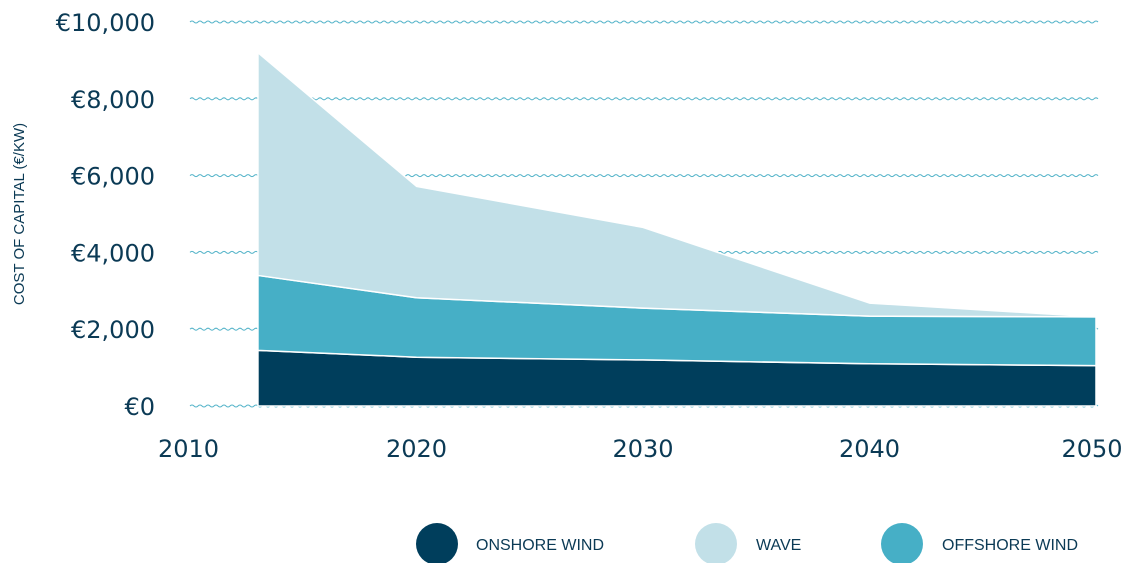 This screenshot has height=563, width=1139. Describe the element at coordinates (188, 449) in the screenshot. I see `x-tick-label: 2010` at that location.